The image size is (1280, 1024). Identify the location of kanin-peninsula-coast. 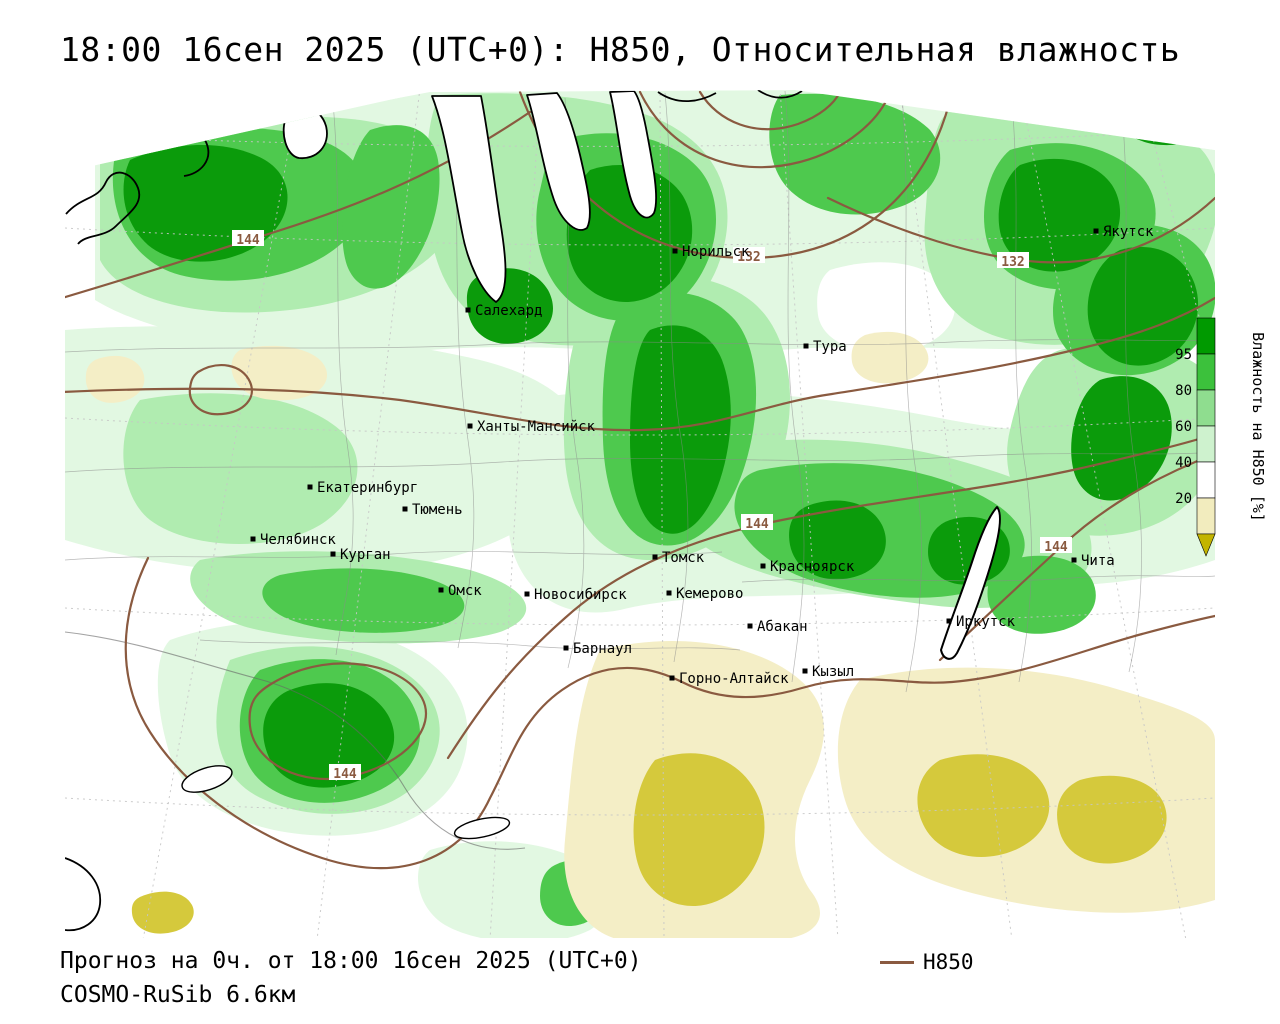
(305, 133).